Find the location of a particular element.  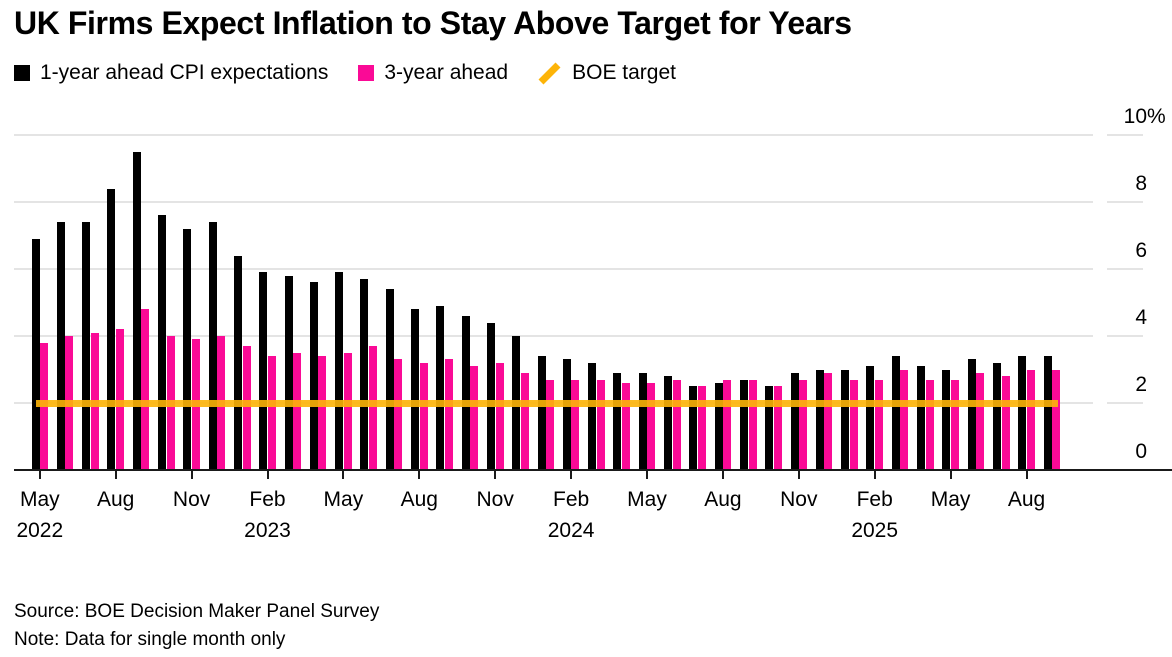

bar-1yr-apr-2025 is located at coordinates (921, 418).